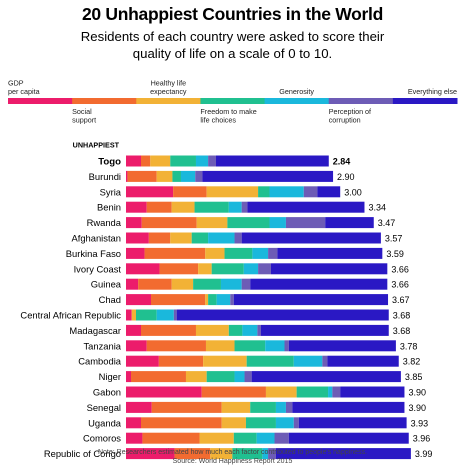  What do you see at coordinates (96, 238) in the screenshot?
I see `country-label: Afghanistan` at bounding box center [96, 238].